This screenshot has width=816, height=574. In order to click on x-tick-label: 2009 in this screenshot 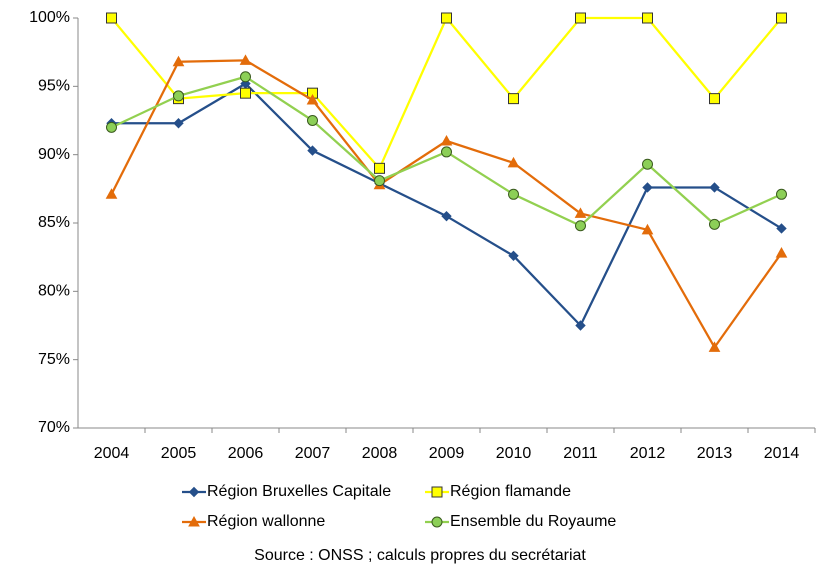, I will do `click(447, 453)`.